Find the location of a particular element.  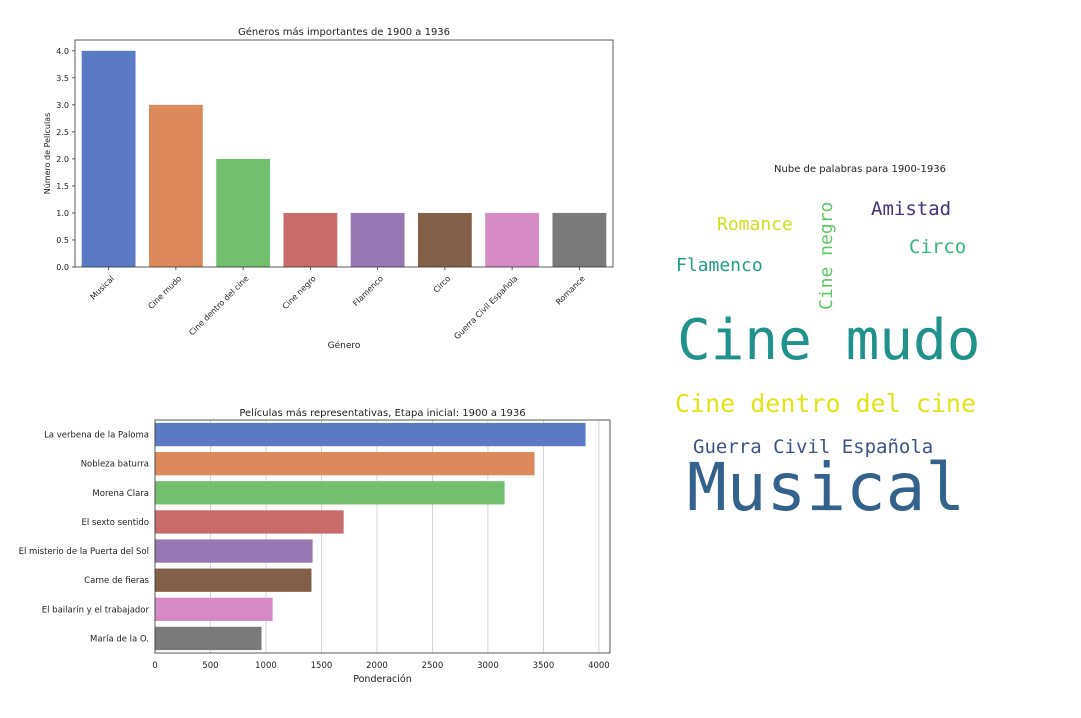

wordcloud-word-romance: Romance is located at coordinates (755, 224).